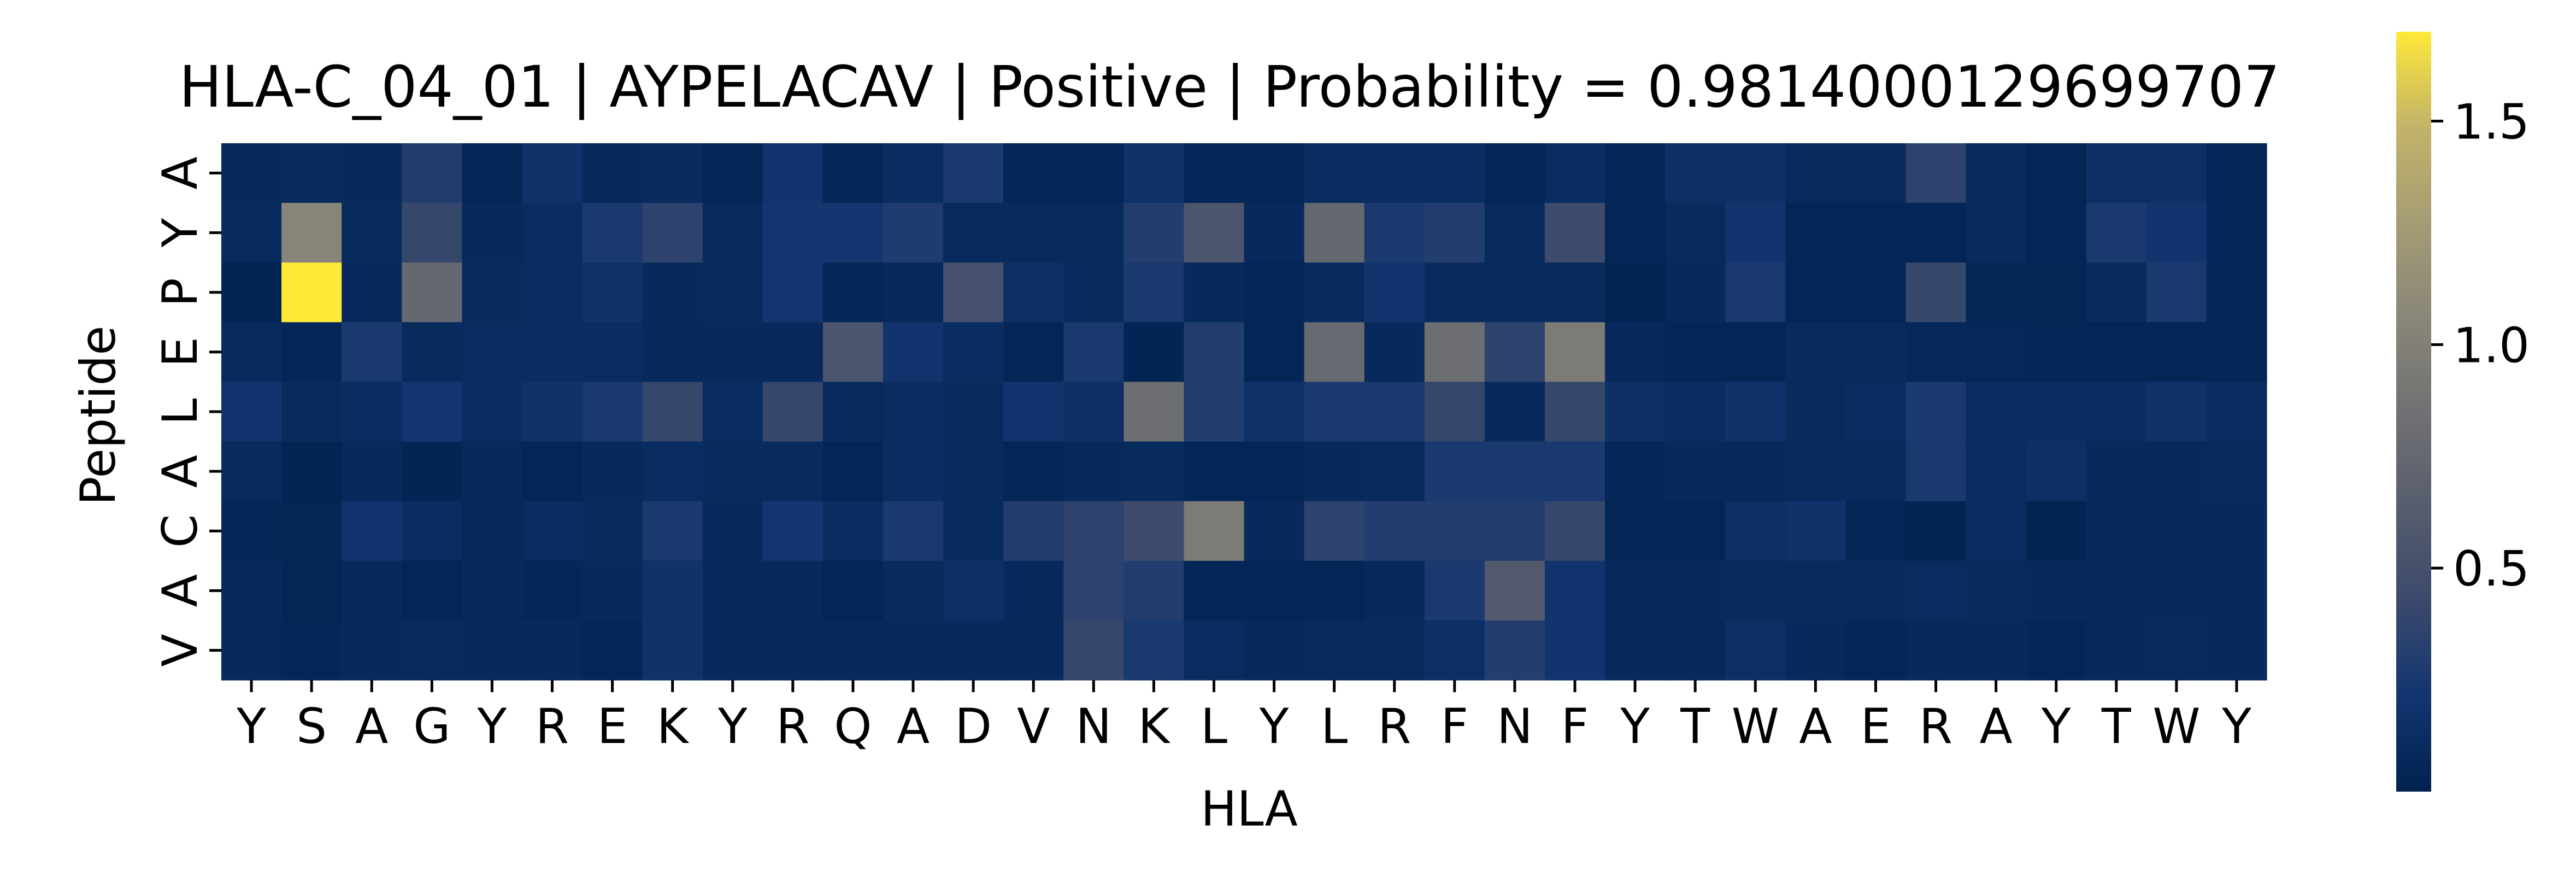 This screenshot has width=2576, height=872. What do you see at coordinates (853, 726) in the screenshot?
I see `x-tick-label: Q` at bounding box center [853, 726].